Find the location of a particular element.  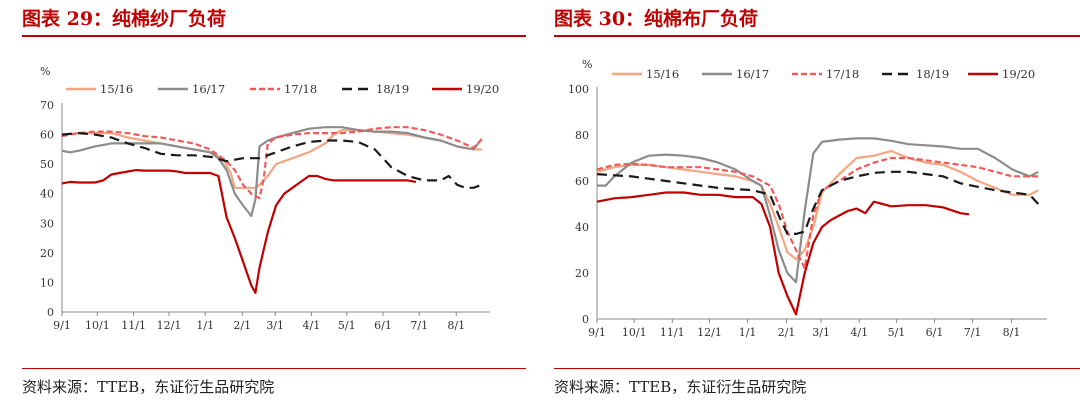

y-tick-label: 50 is located at coordinates (47, 164).